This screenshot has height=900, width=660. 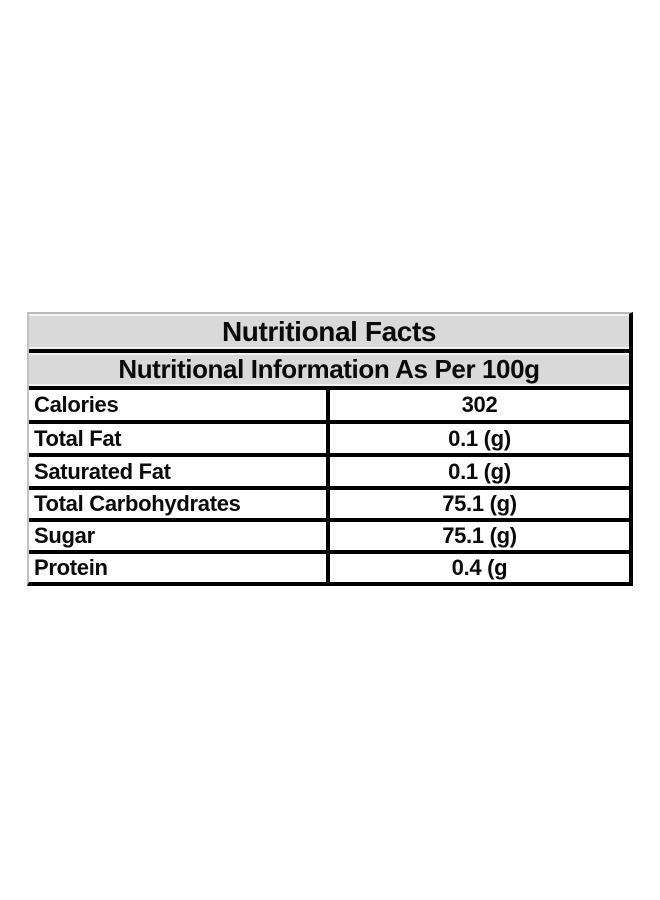 I want to click on table-row: Saturated Fat 0.1 (g), so click(x=329, y=473).